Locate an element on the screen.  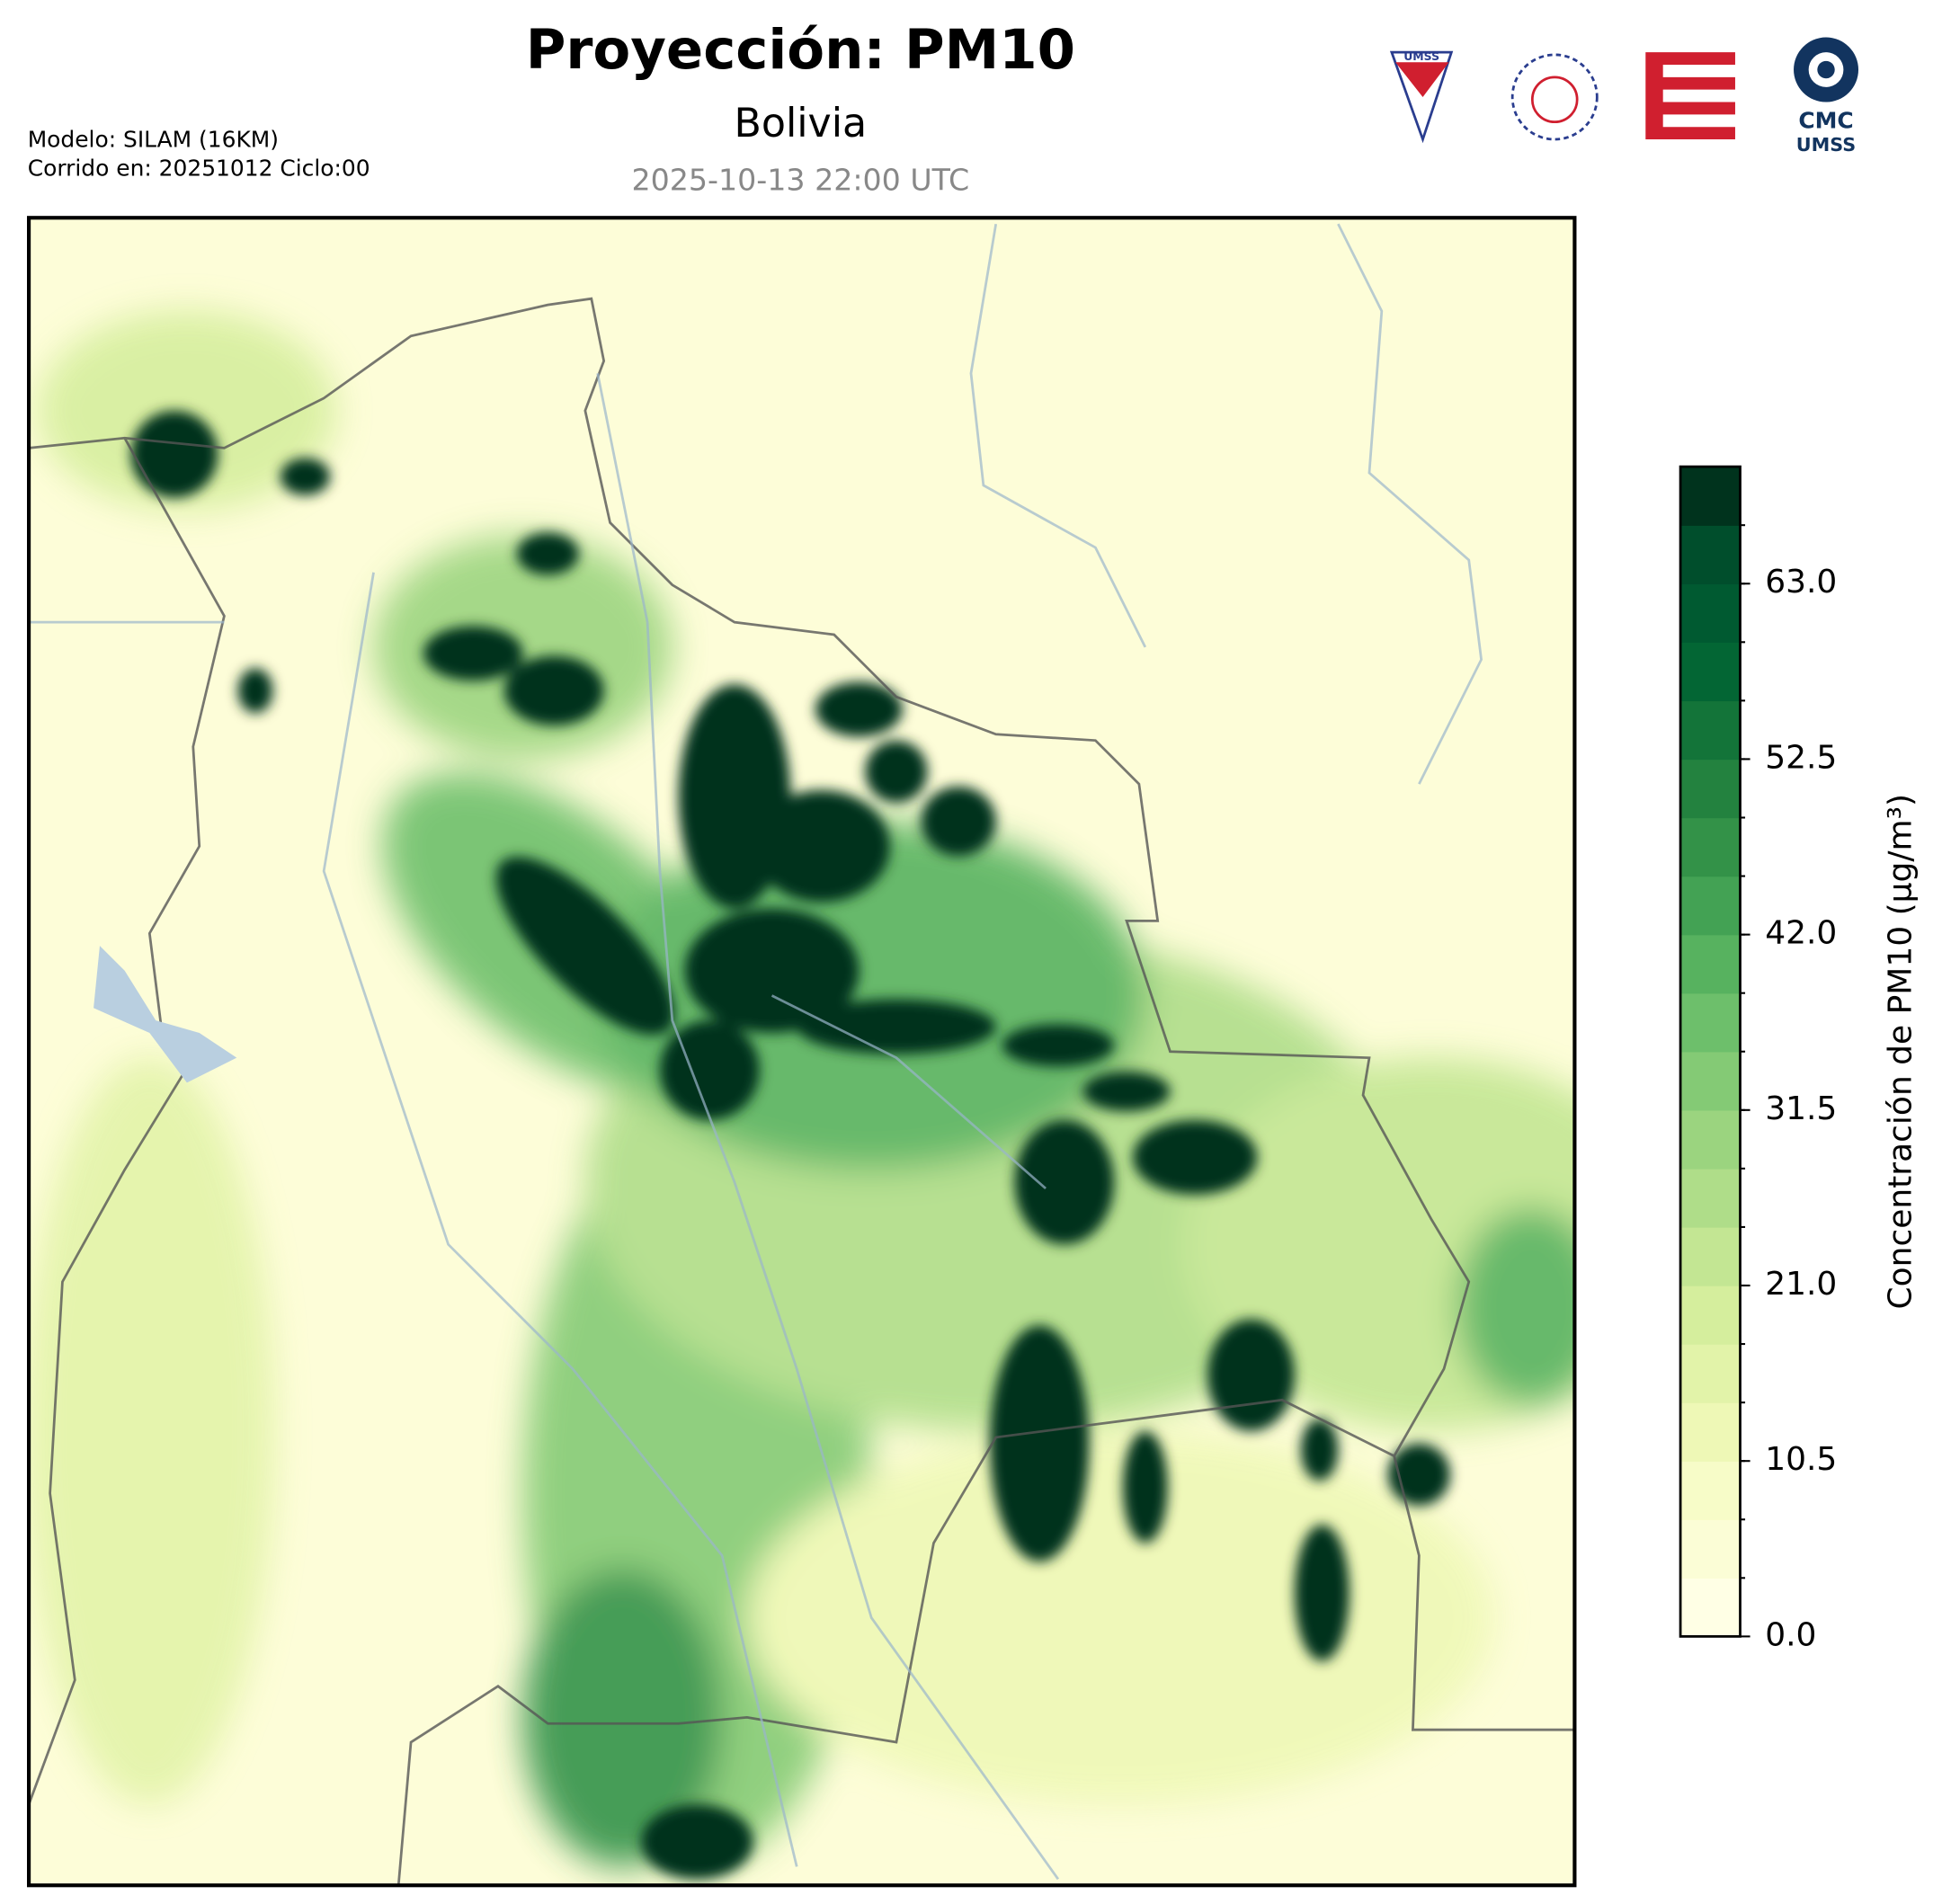
timestamp: 2025-10-13 22:00 UTC is located at coordinates (800, 180).